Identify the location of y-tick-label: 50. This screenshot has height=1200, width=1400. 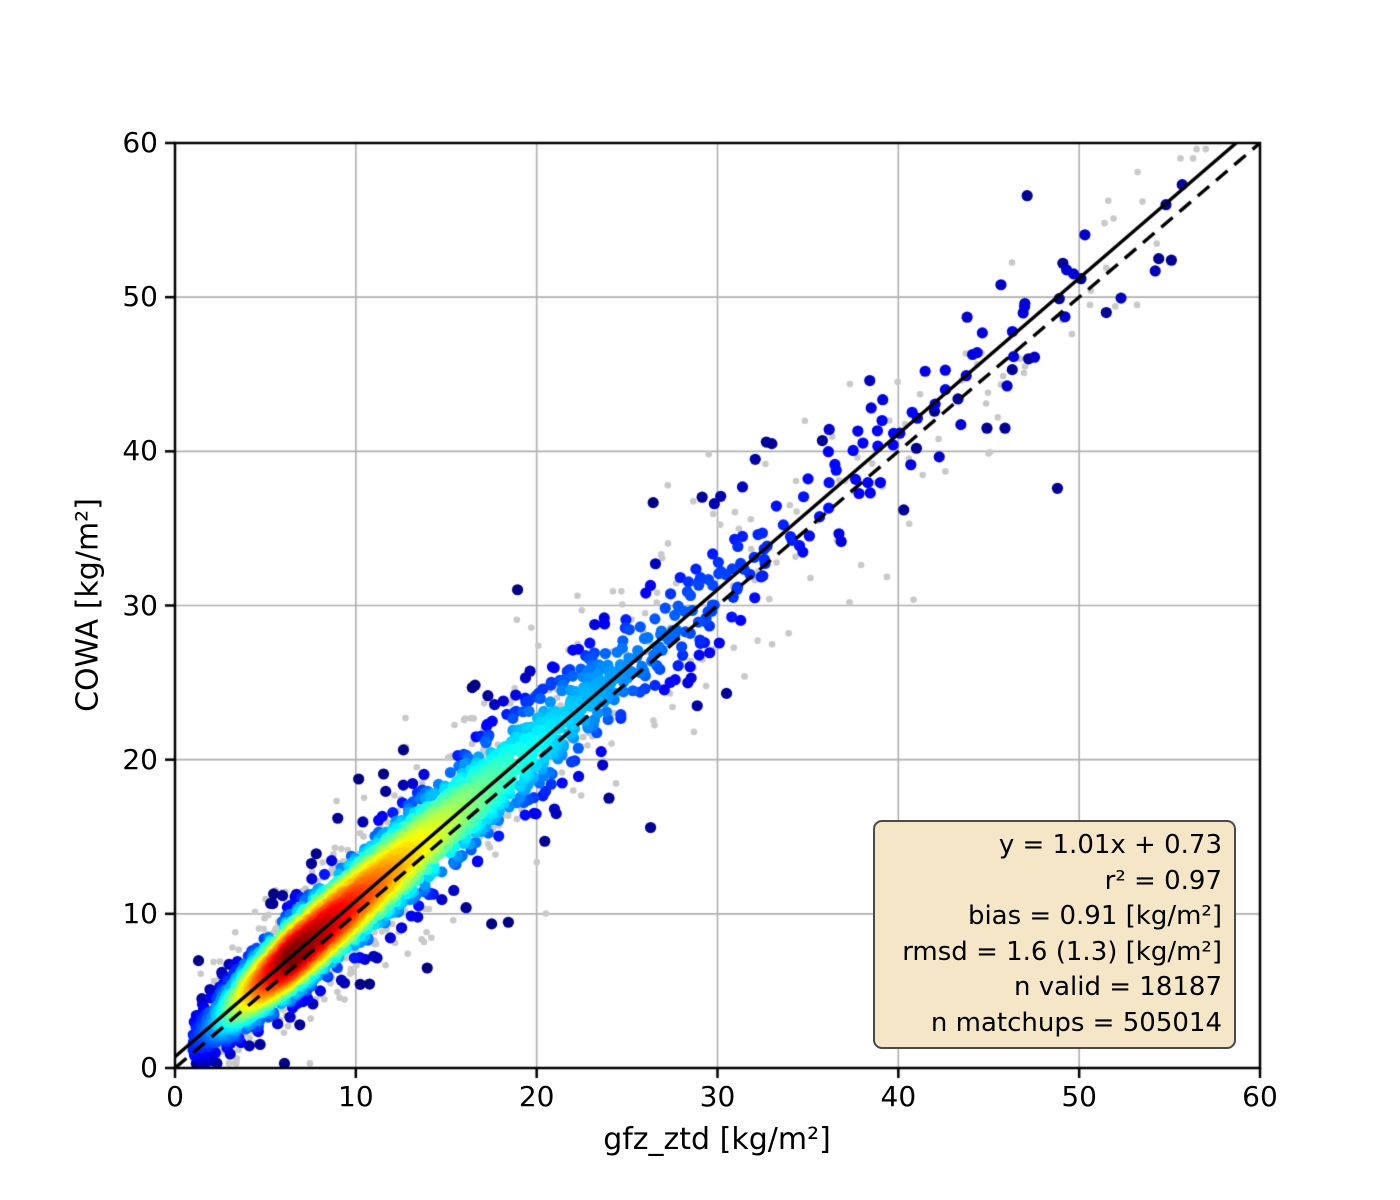
(140, 297).